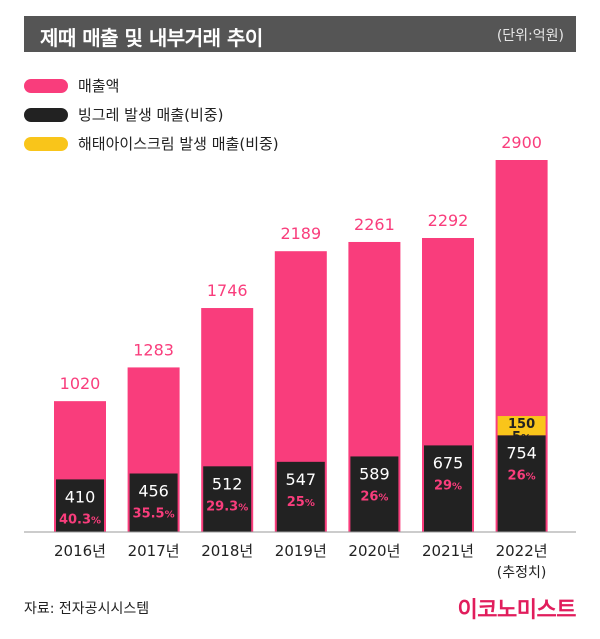 The height and width of the screenshot is (639, 600). Describe the element at coordinates (374, 473) in the screenshot. I see `binggrae-value-label: 589` at that location.